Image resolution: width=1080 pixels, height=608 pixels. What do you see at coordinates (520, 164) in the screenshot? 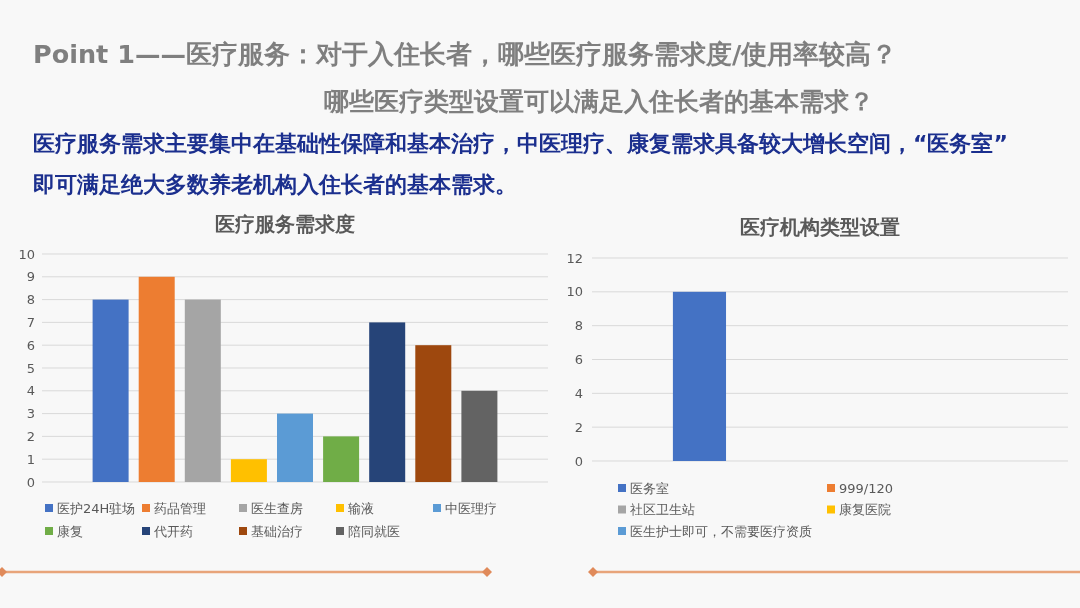
I see `text: 医疗服务需求主要集中在基础性保障和基本治疗，中医理疗、康复需求具备较大增长空间，“医务室”即可满足绝大多数养老机构入住长者的基本需求。` at bounding box center [520, 164].